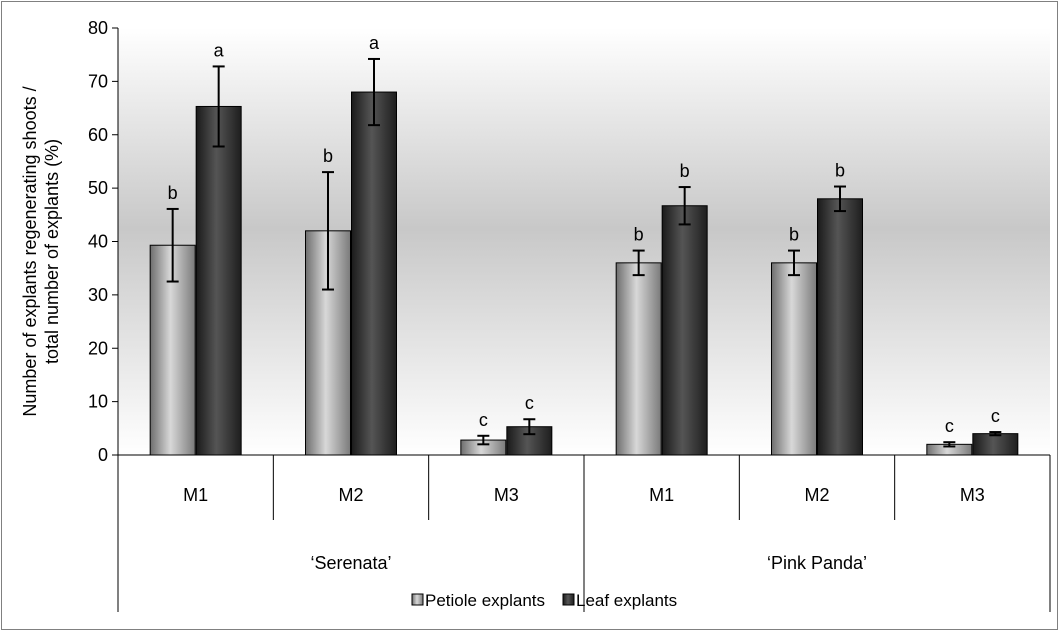  What do you see at coordinates (98, 188) in the screenshot?
I see `y-tick-label: 50` at bounding box center [98, 188].